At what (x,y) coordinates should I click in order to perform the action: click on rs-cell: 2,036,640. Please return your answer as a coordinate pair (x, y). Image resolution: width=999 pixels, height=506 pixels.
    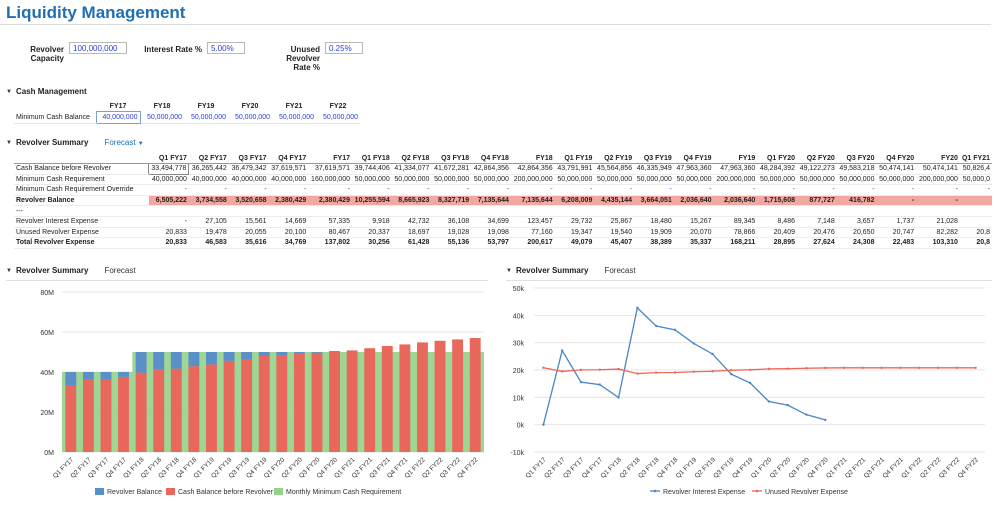
    Looking at the image, I should click on (735, 201).